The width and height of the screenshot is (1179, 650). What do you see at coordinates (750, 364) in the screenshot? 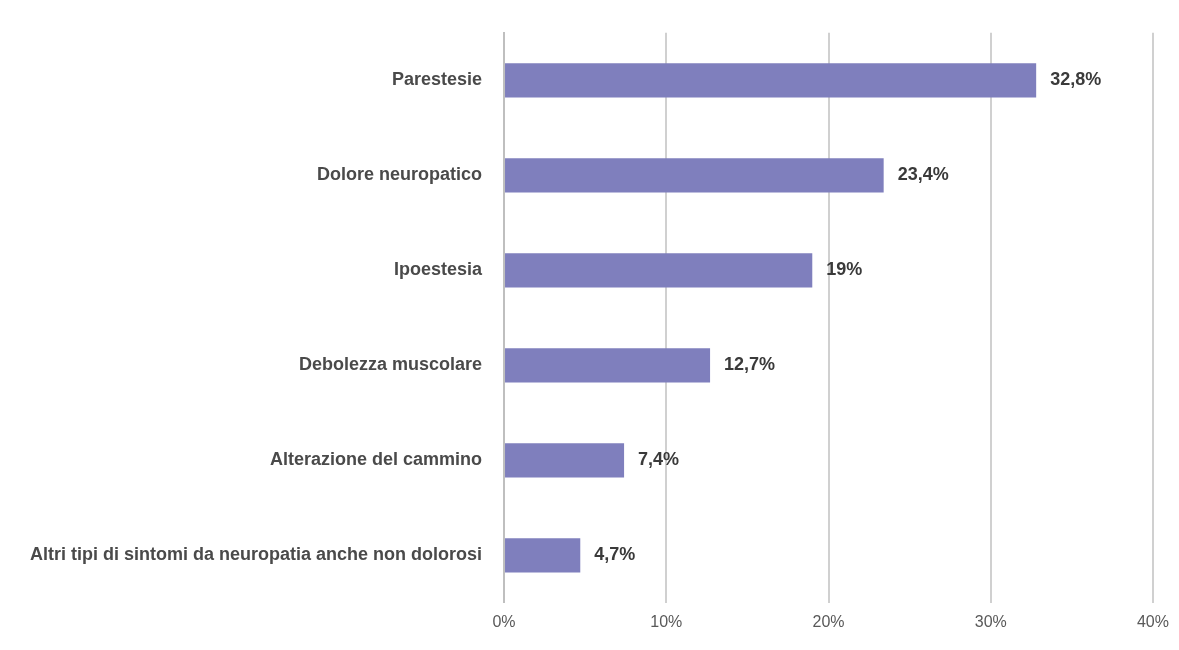
I see `data-label: 12,7%` at bounding box center [750, 364].